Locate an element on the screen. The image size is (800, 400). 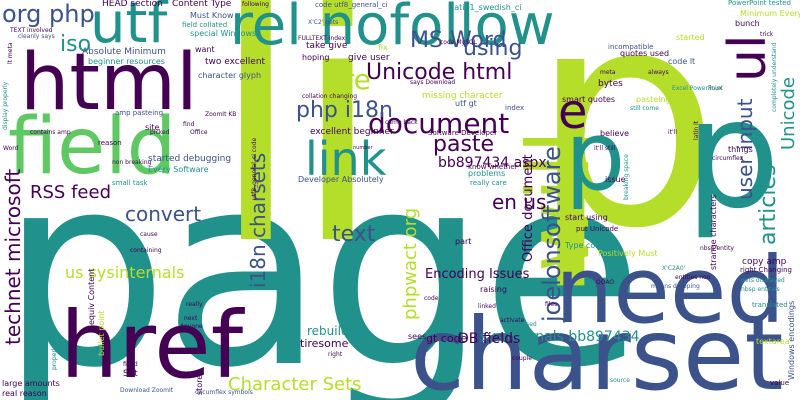
word-right: right is located at coordinates (335, 354).